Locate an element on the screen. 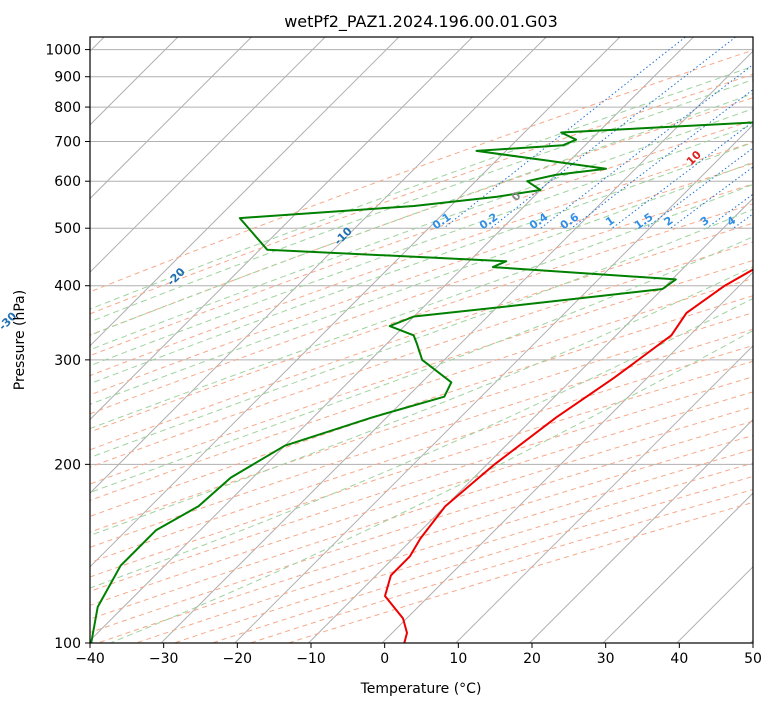 Image resolution: width=775 pixels, height=708 pixels. x-tick-label: −20 is located at coordinates (238, 659).